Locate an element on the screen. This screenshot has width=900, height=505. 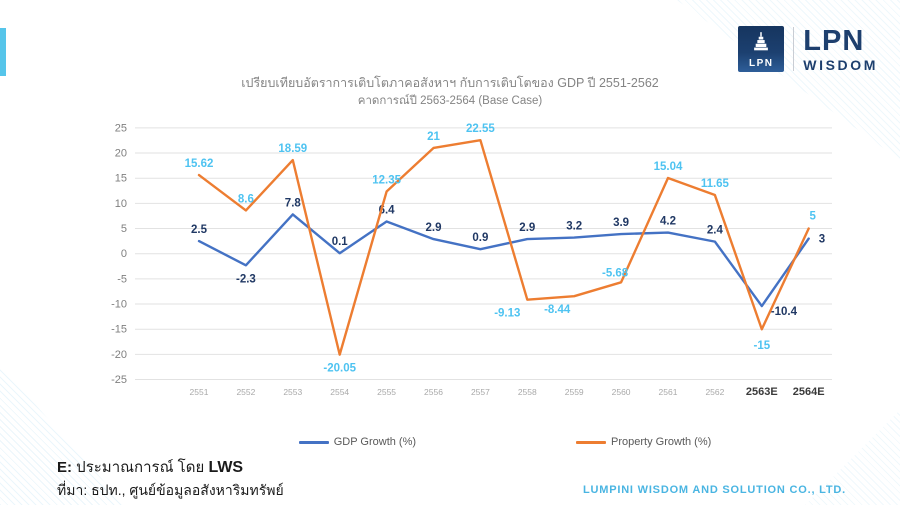
svg-text: 25 is located at coordinates (121, 128).